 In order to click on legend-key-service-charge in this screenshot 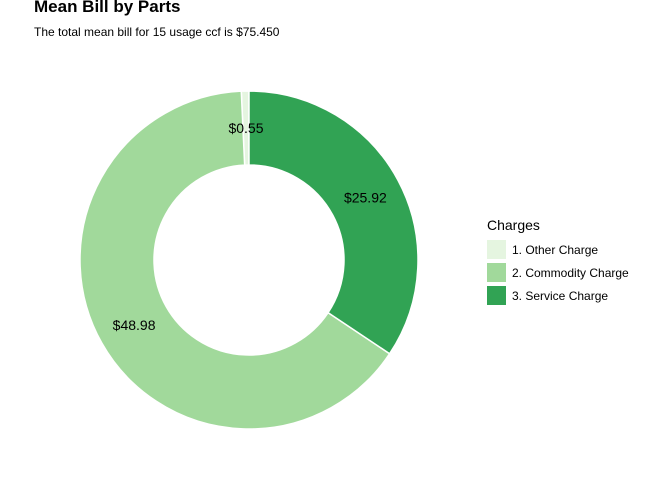, I will do `click(496, 295)`.